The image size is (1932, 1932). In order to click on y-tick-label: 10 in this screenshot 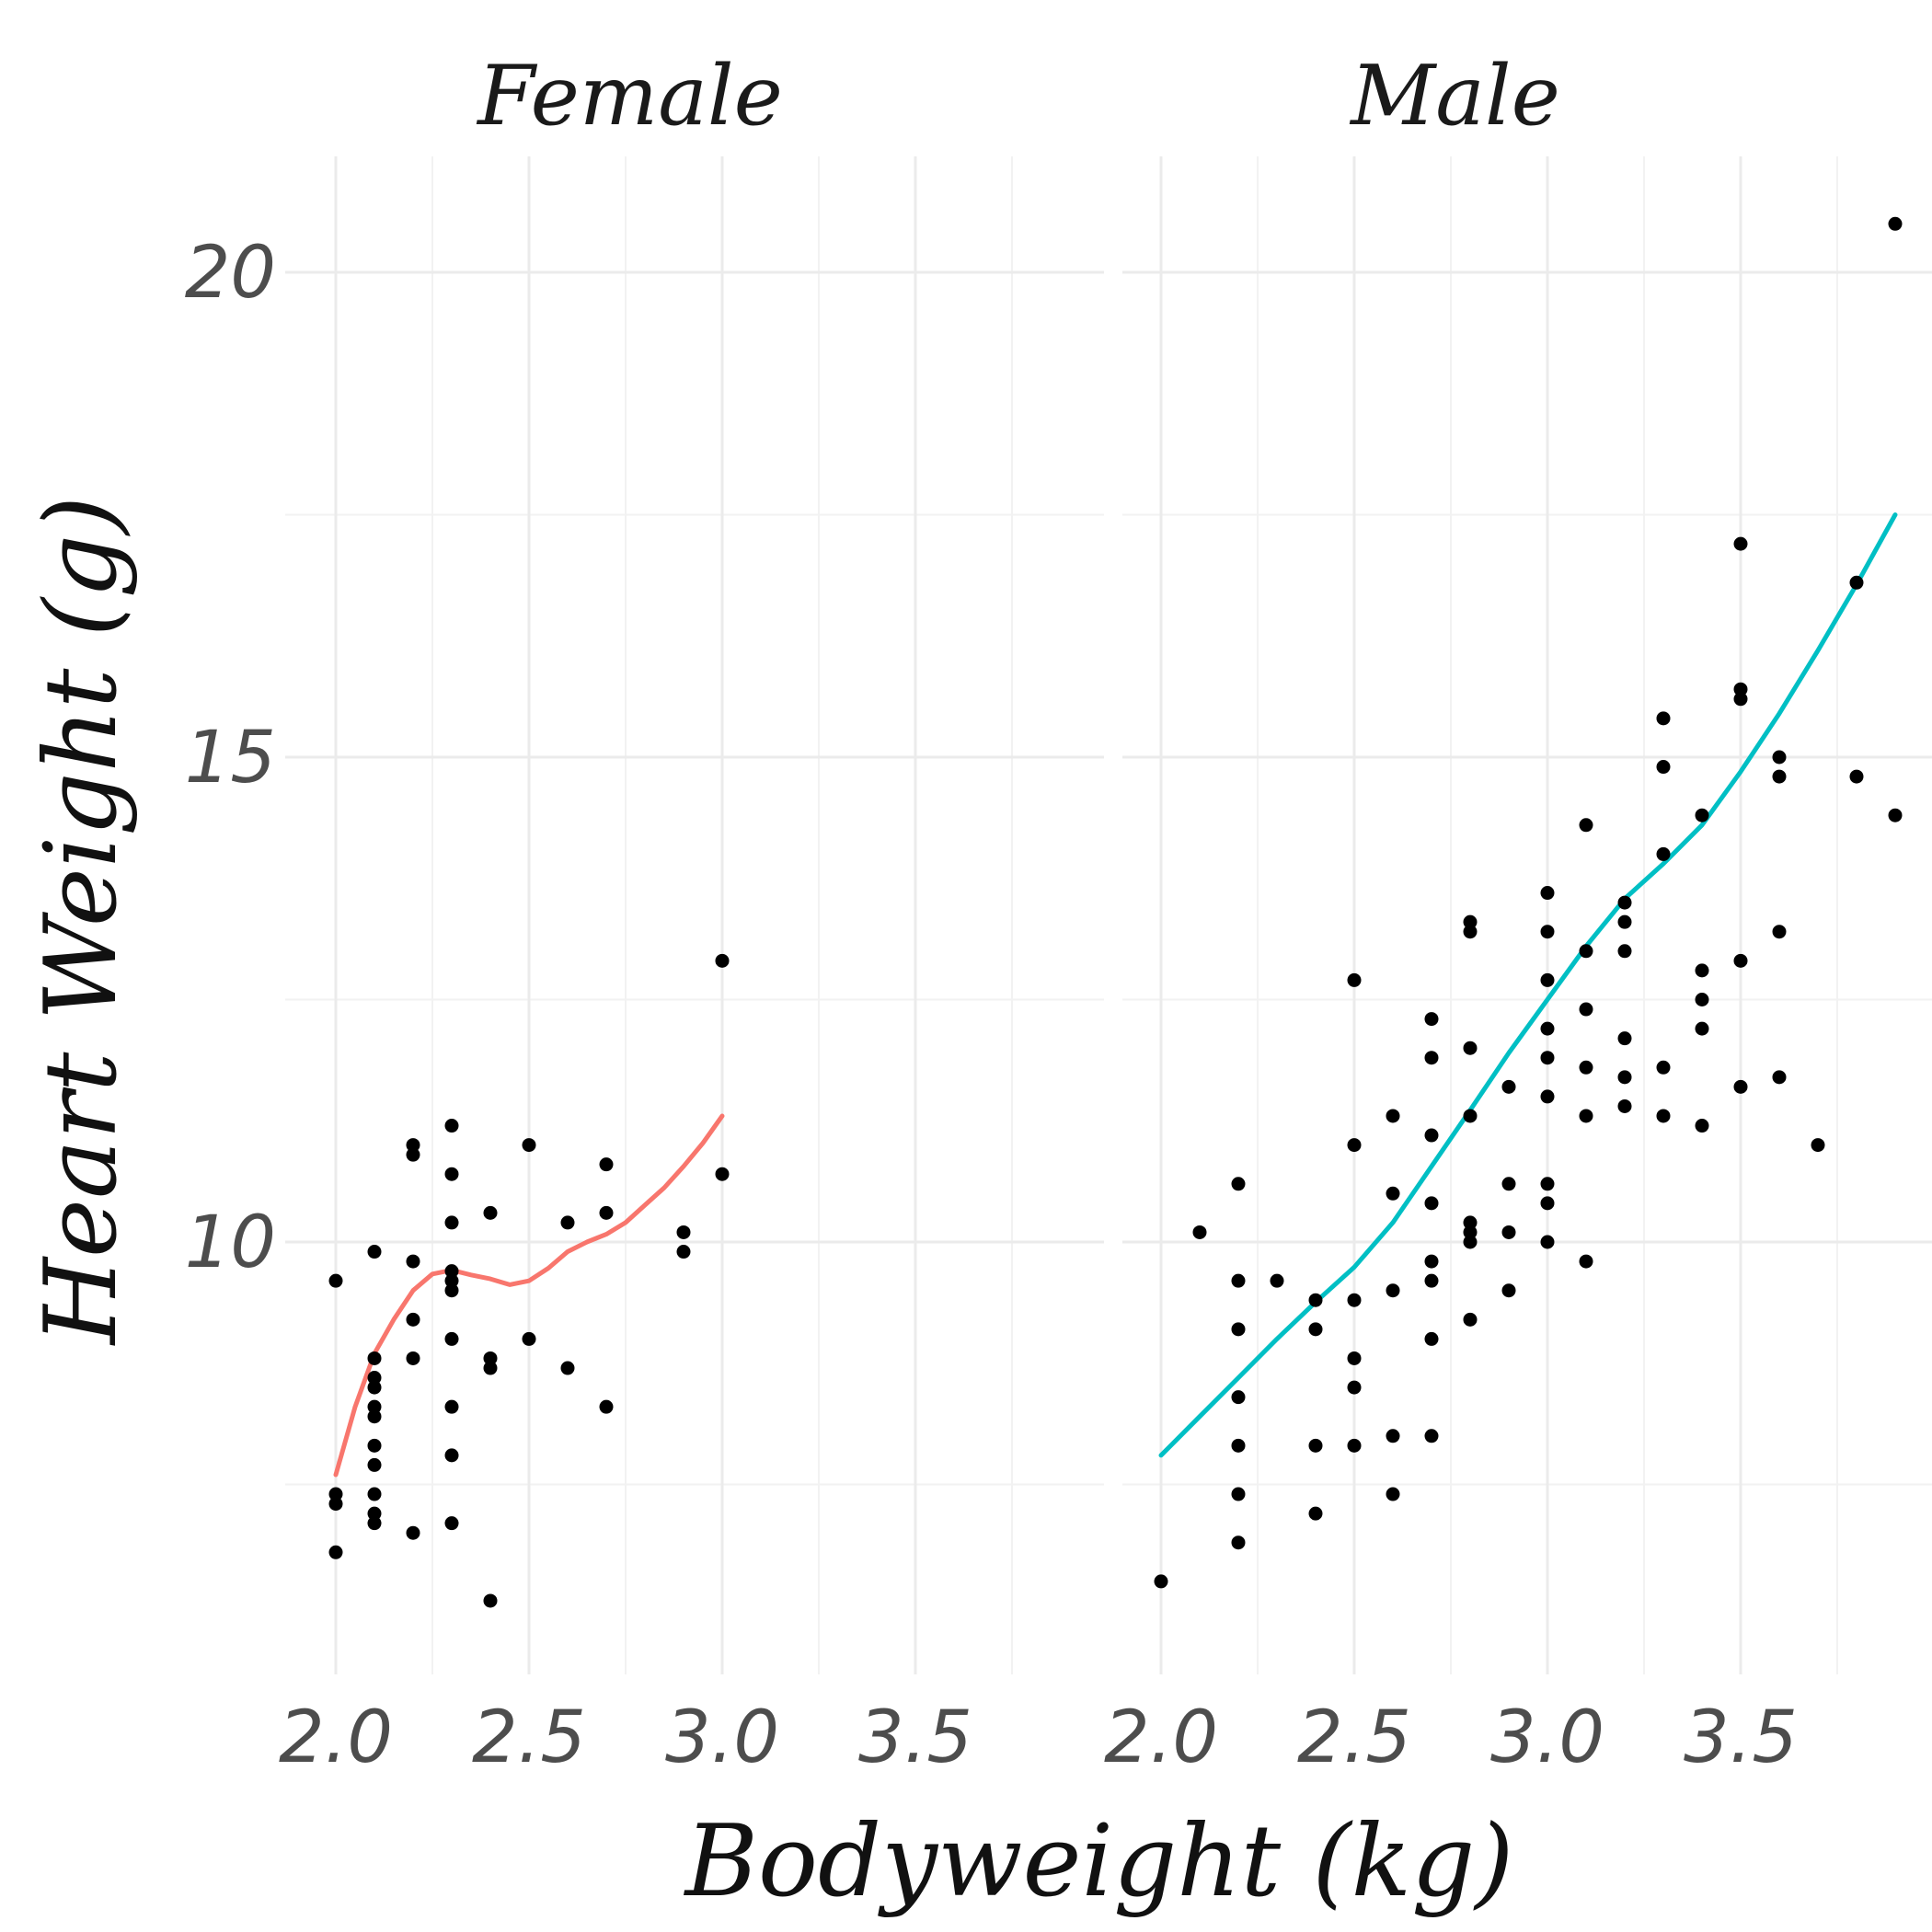, I will do `click(230, 1243)`.